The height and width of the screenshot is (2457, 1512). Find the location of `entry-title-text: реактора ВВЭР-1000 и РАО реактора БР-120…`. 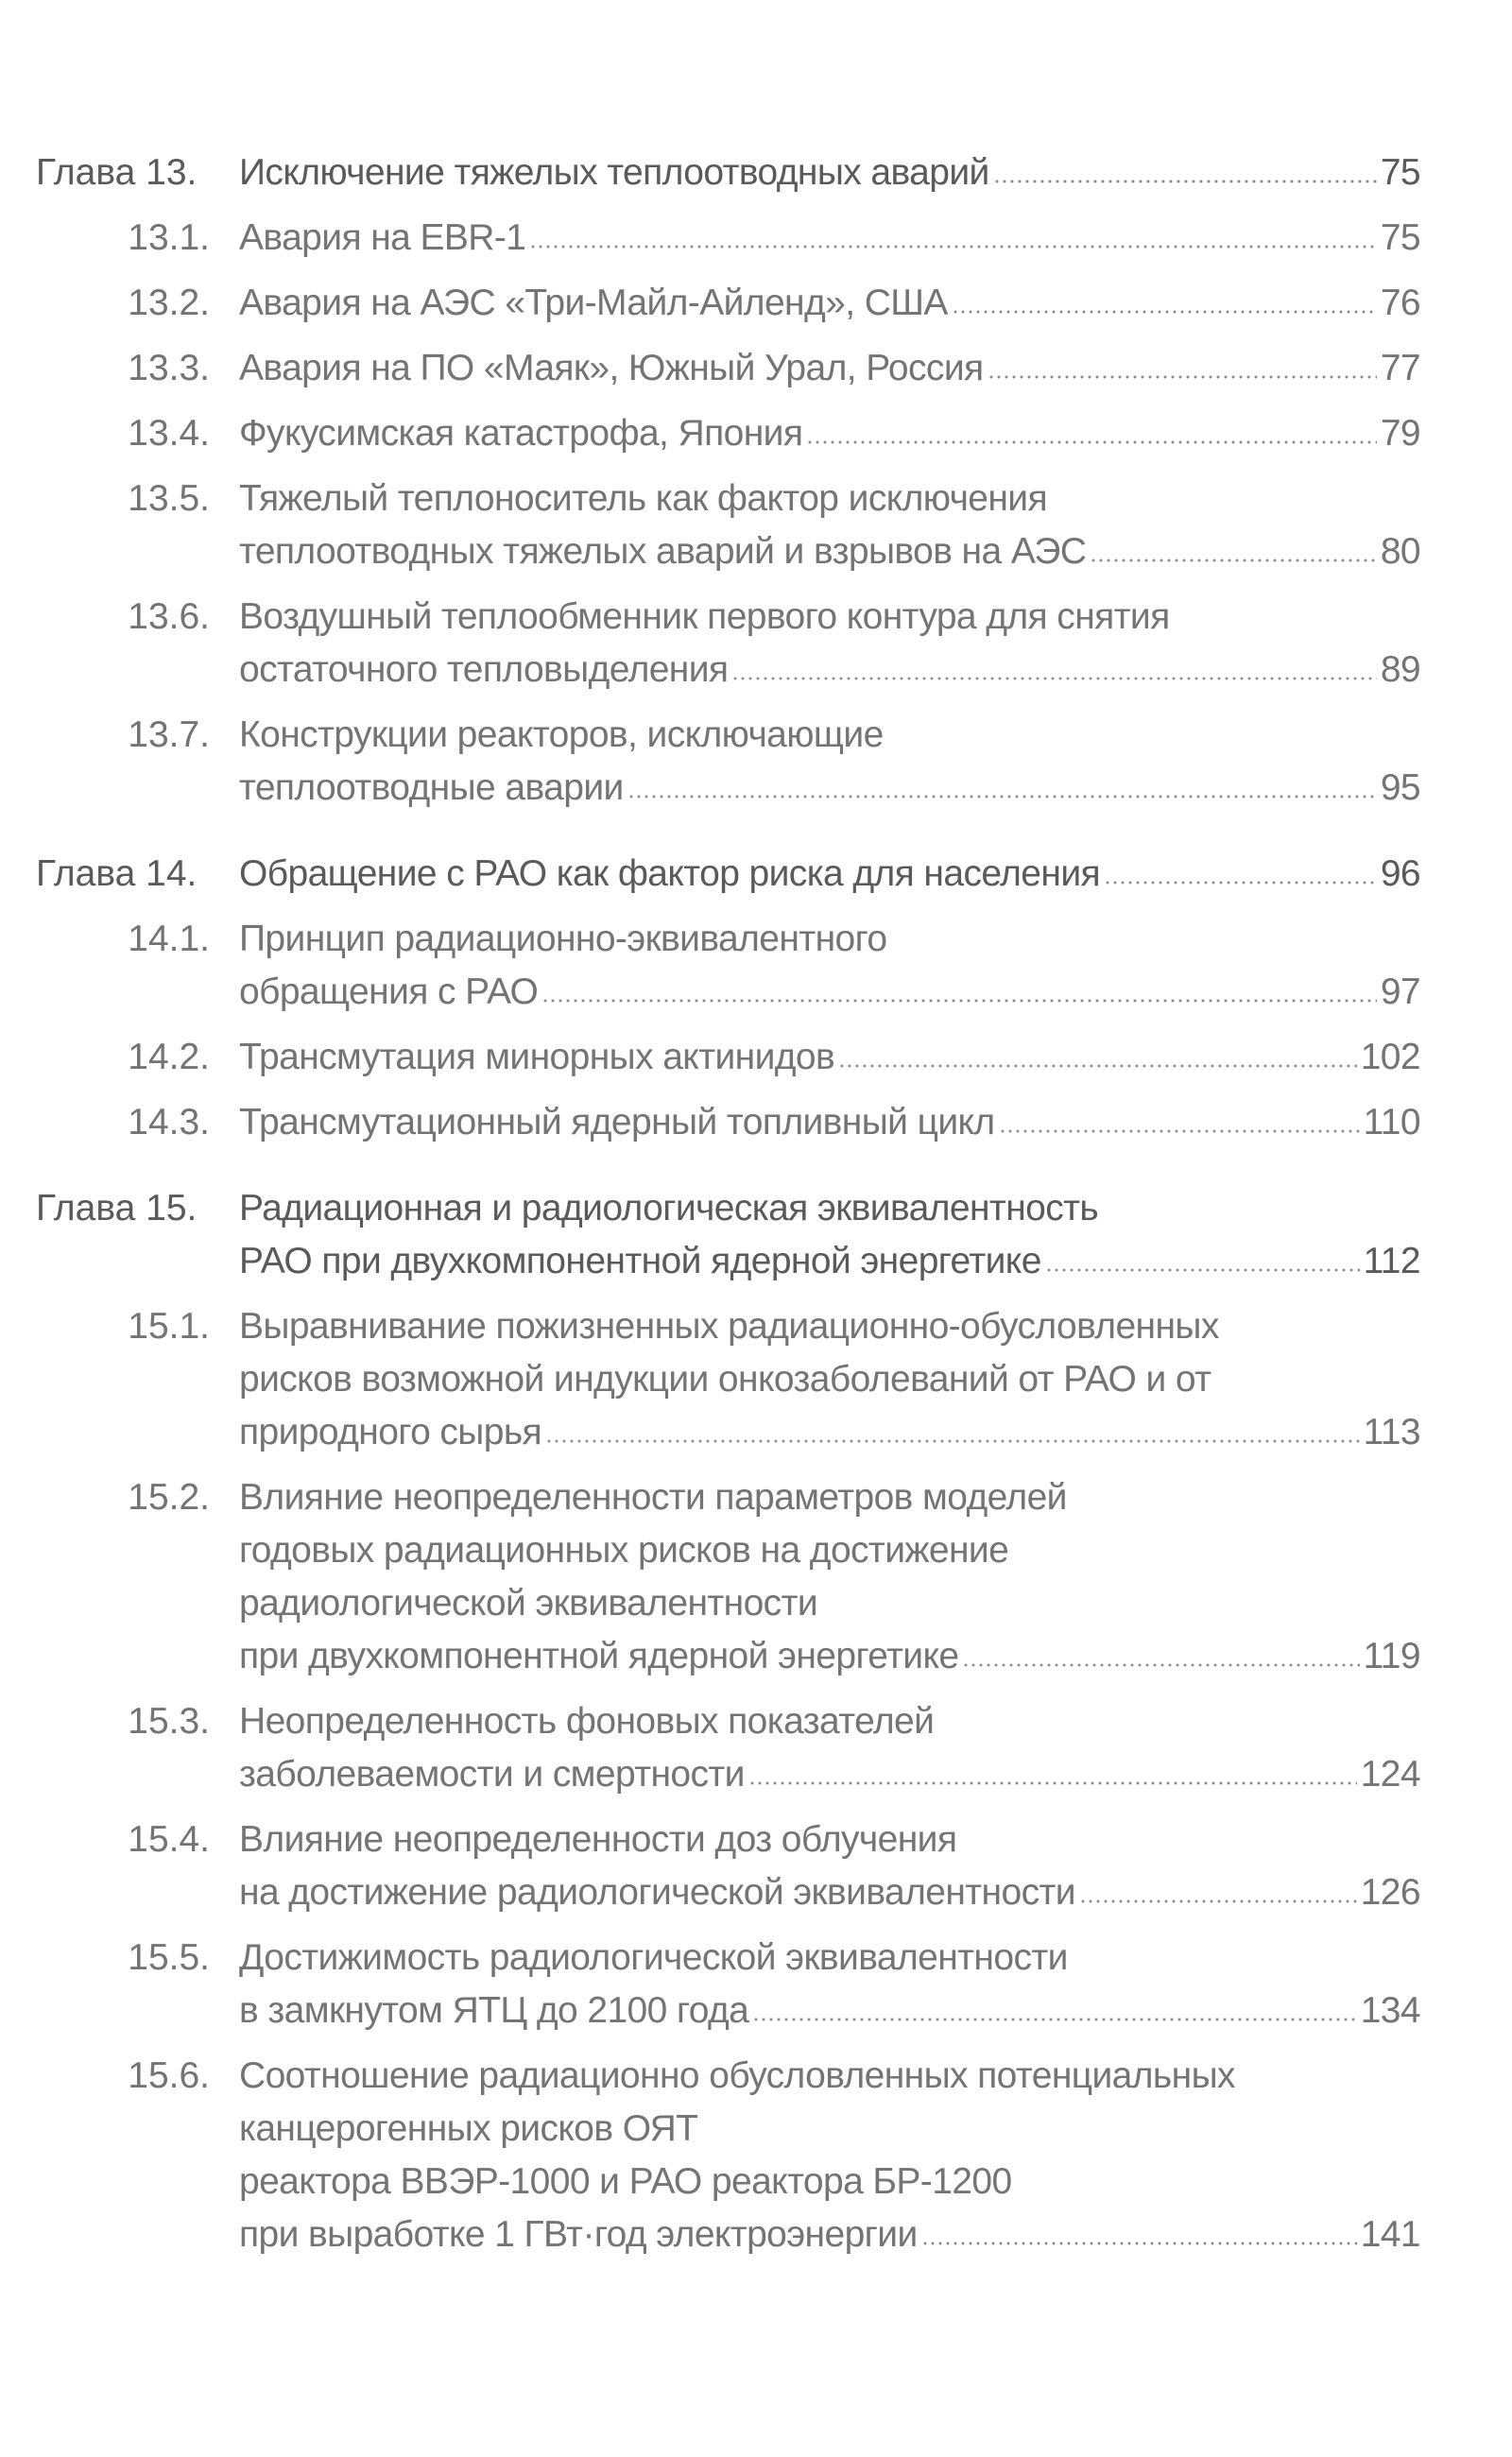

entry-title-text: реактора ВВЭР-1000 и РАО реактора БР-120… is located at coordinates (625, 2181).